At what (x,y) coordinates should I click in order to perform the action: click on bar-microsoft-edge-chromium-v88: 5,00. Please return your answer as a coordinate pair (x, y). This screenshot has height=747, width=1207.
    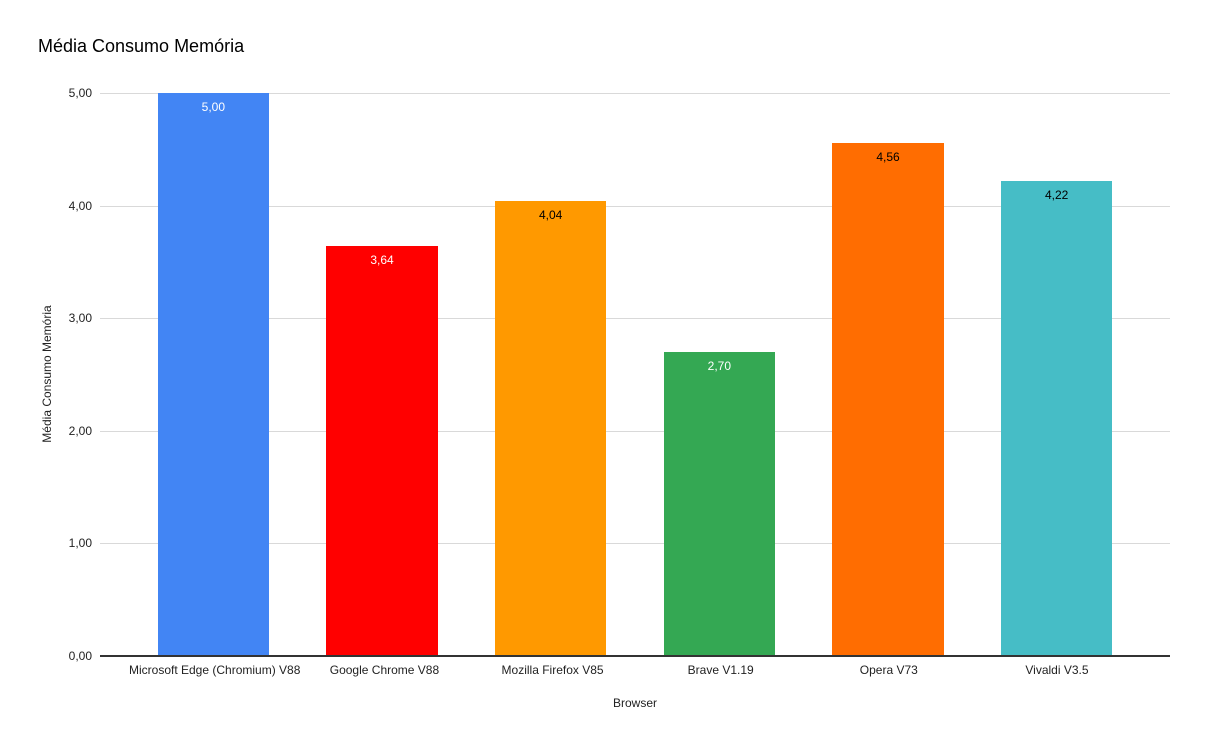
    Looking at the image, I should click on (213, 374).